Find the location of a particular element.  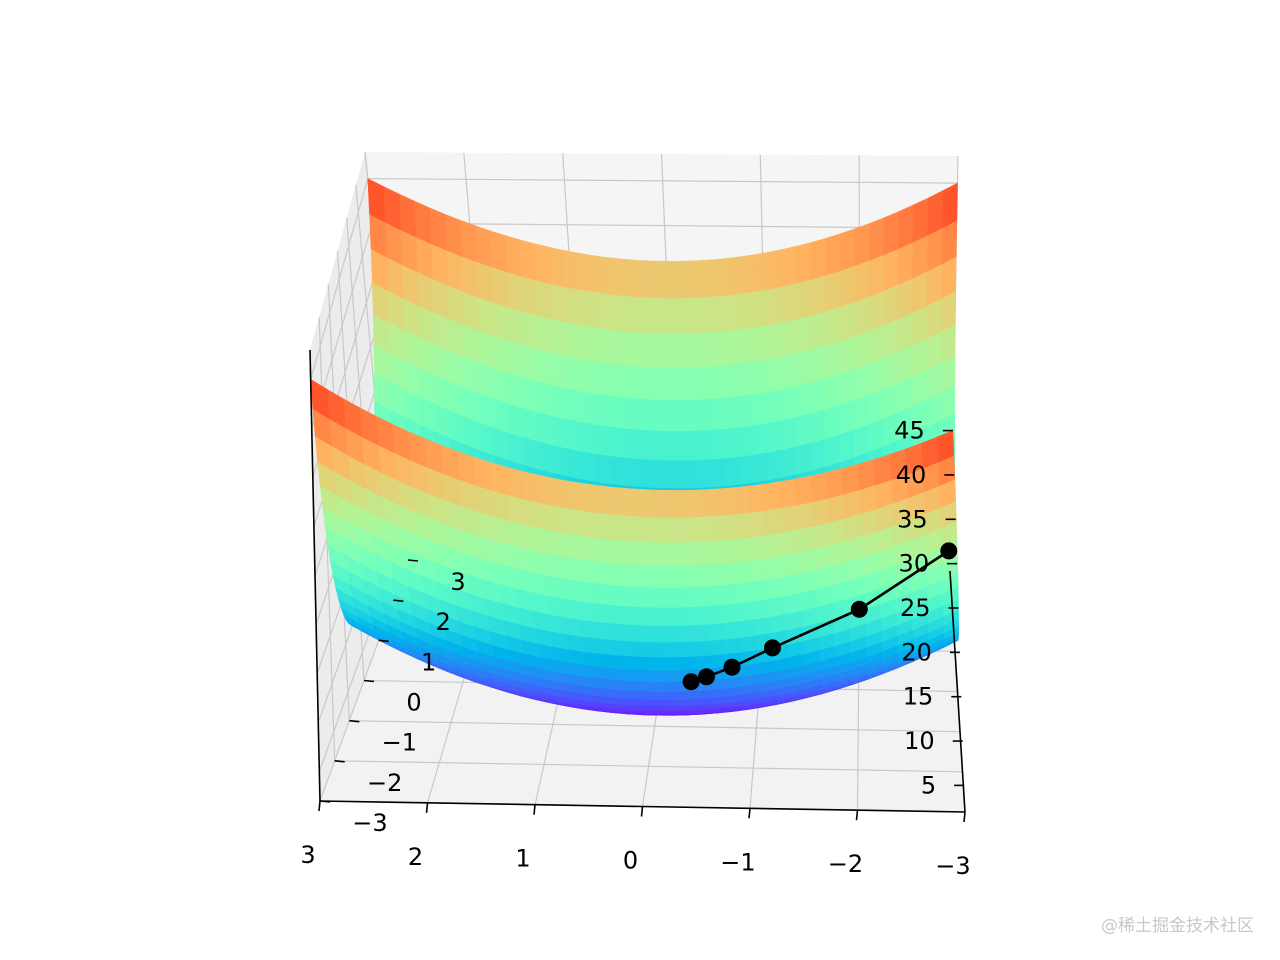

path-point is located at coordinates (732, 667).